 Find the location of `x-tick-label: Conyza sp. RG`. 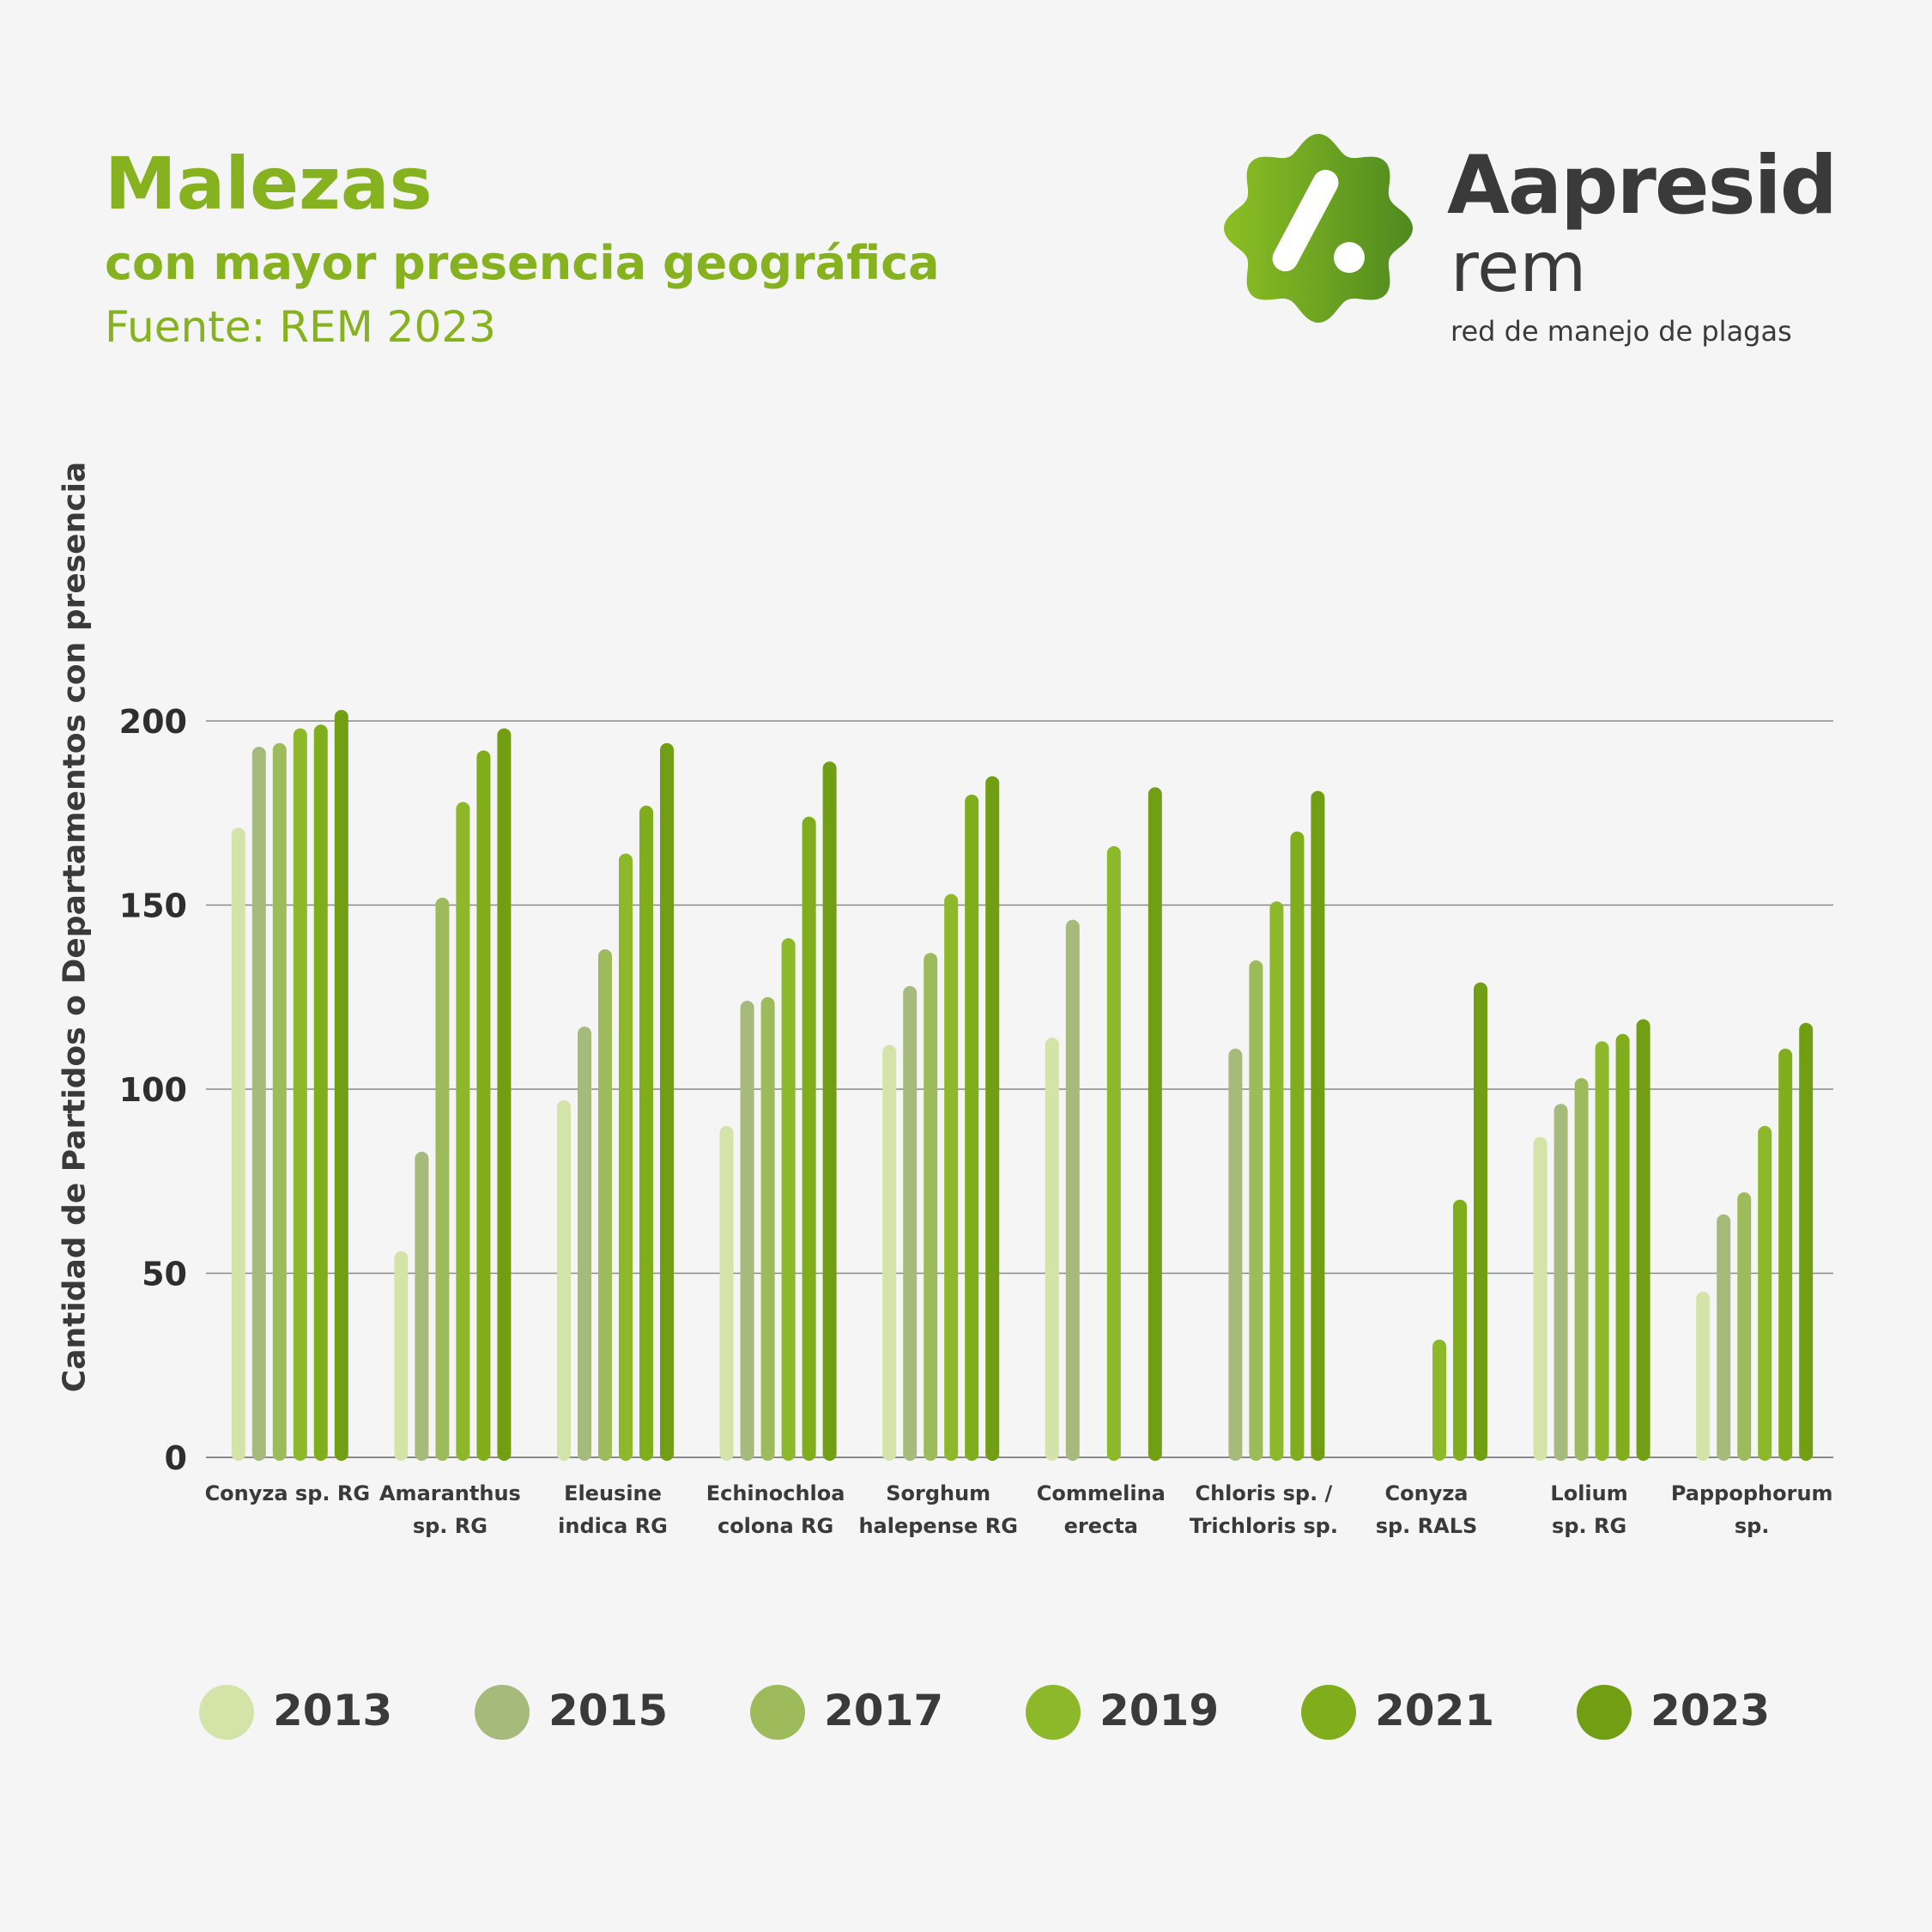

x-tick-label: Conyza sp. RG is located at coordinates (288, 1493).